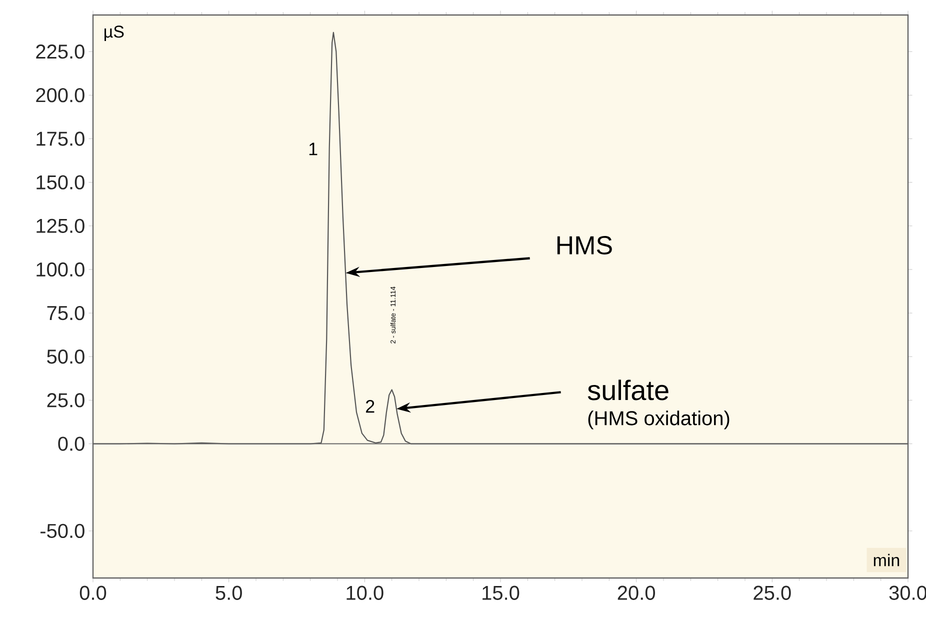 The height and width of the screenshot is (625, 926). Describe the element at coordinates (501, 593) in the screenshot. I see `x-tick-label: 15.0` at that location.